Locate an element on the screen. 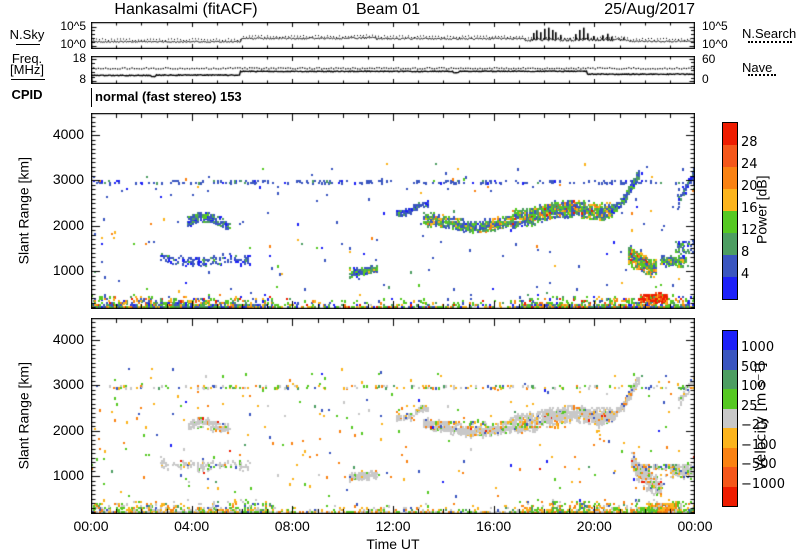 The width and height of the screenshot is (800, 554). freq-nave-panel is located at coordinates (393, 70).